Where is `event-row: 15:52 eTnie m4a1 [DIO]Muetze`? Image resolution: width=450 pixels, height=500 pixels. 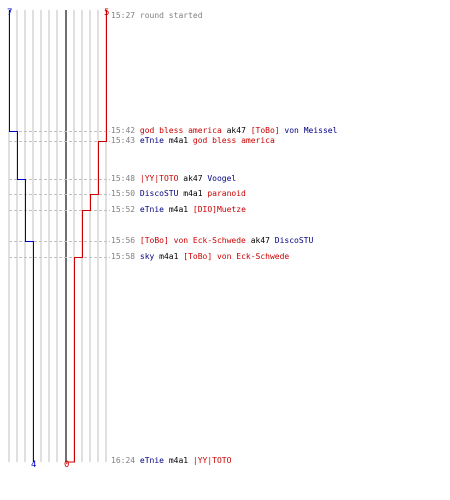
event-row: 15:52 eTnie m4a1 [DIO]Muetze is located at coordinates (178, 210).